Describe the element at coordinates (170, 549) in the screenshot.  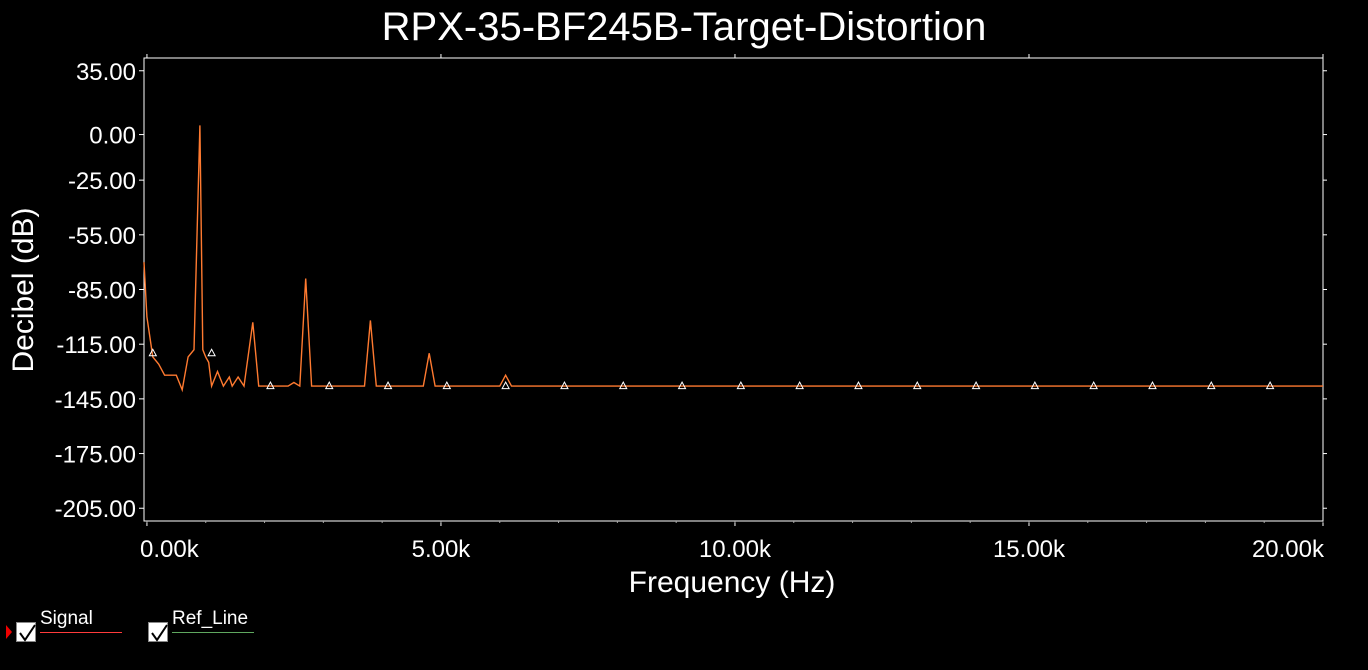
I see `x-tick-label: 0.00k` at that location.